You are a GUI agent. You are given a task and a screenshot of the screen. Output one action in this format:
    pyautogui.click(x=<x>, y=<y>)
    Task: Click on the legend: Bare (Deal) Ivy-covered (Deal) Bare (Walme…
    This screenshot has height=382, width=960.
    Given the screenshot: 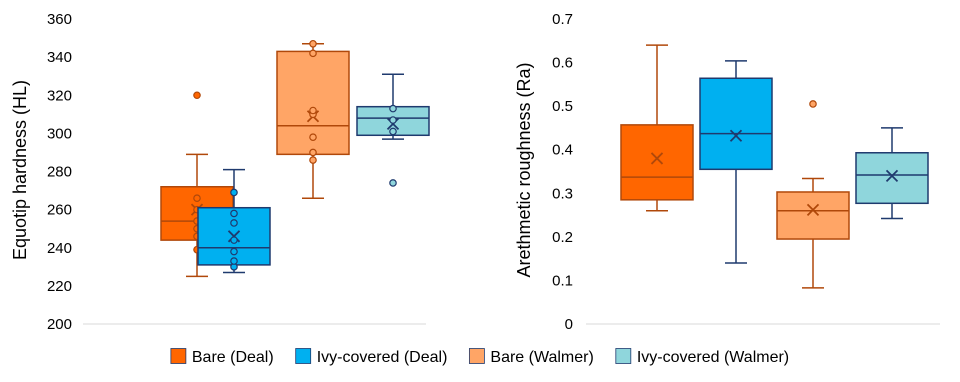 What is the action you would take?
    pyautogui.click(x=479, y=357)
    